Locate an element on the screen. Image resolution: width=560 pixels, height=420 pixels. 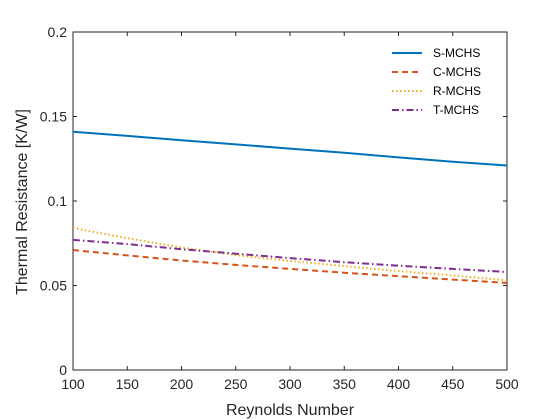
x-tick-label: 250 is located at coordinates (236, 384).